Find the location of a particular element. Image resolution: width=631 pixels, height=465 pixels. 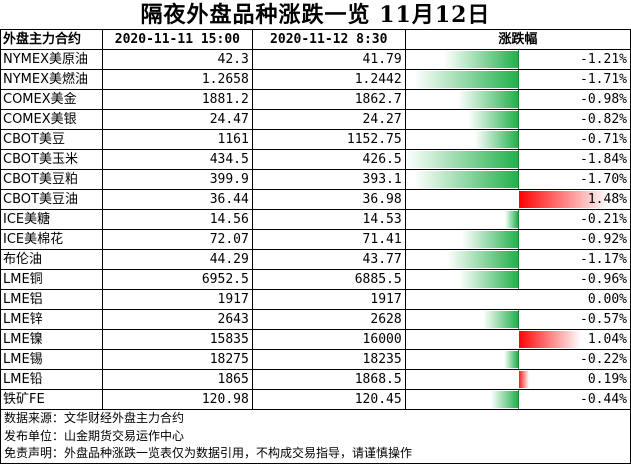

change-cell: -0.98% is located at coordinates (517, 99).